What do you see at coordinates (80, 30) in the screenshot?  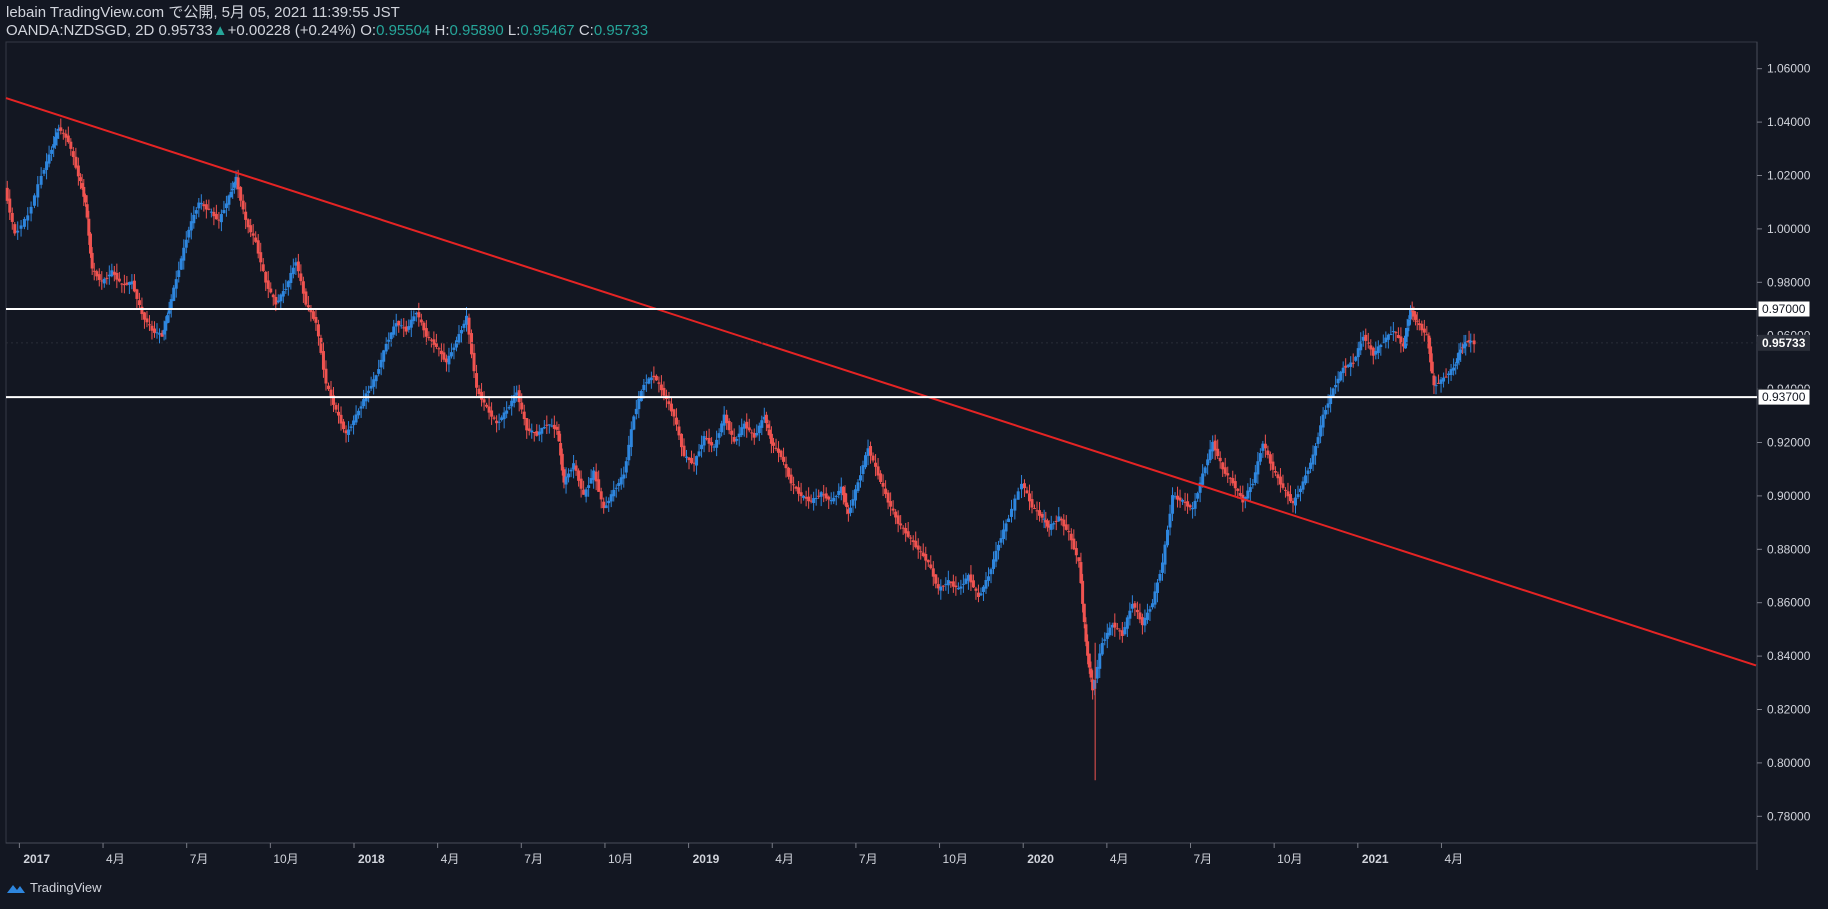 I see `symbol-label: OANDA:NZDSGD, 2D` at bounding box center [80, 30].